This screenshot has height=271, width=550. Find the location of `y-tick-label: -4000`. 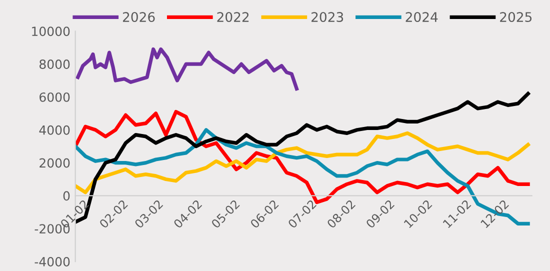

y-tick-label: -4000 is located at coordinates (52, 261).